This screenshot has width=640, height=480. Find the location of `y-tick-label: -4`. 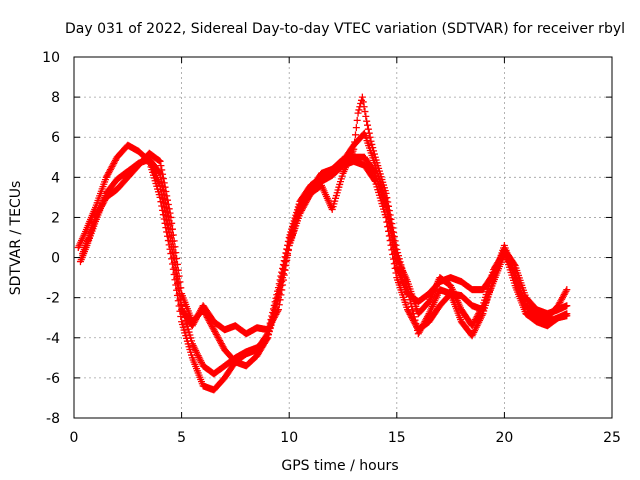

y-tick-label: -4 is located at coordinates (53, 339).